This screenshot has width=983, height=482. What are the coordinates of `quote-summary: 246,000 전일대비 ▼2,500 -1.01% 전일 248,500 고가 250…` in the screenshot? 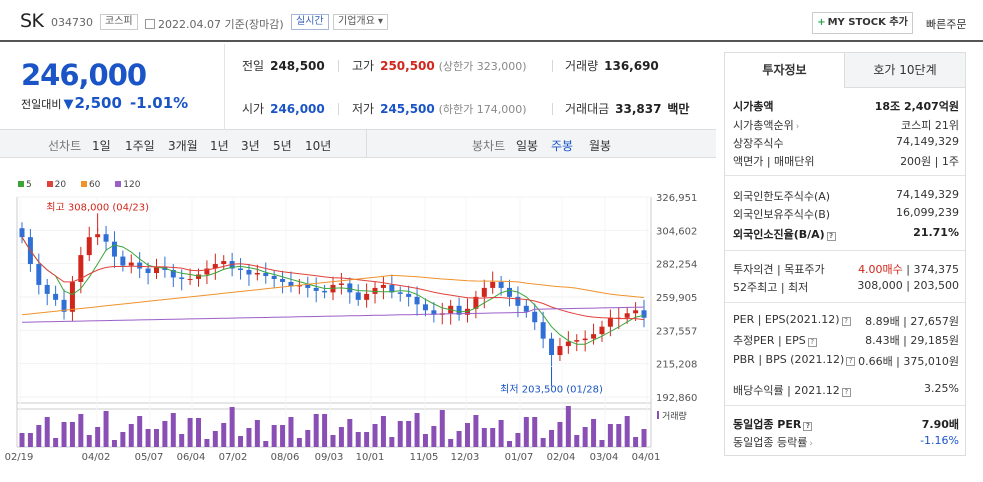 It's located at (358, 87).